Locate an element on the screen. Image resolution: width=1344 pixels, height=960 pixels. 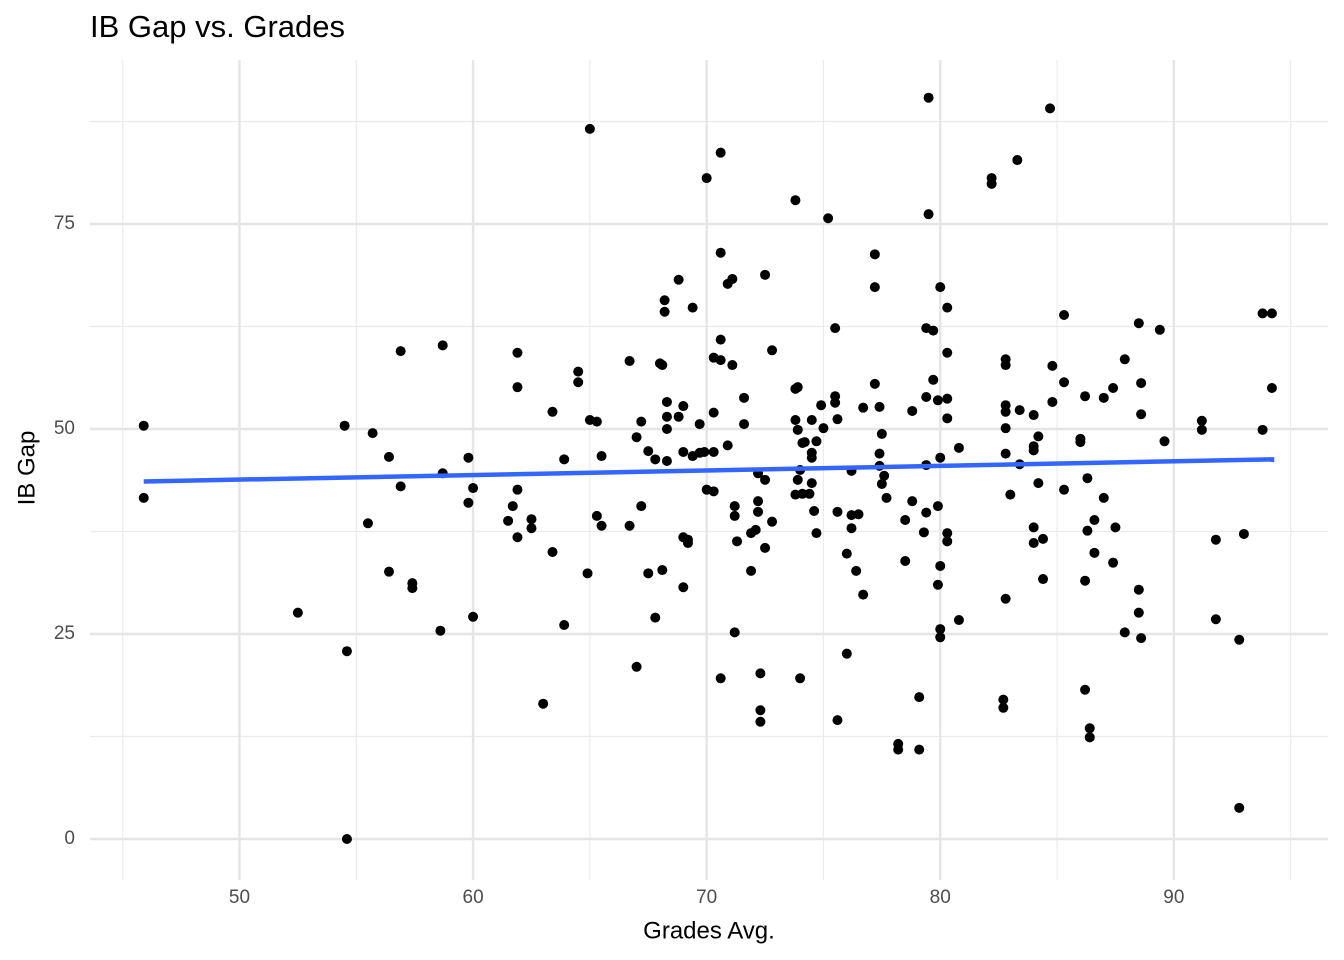
x-tick-label: 60 is located at coordinates (473, 897).